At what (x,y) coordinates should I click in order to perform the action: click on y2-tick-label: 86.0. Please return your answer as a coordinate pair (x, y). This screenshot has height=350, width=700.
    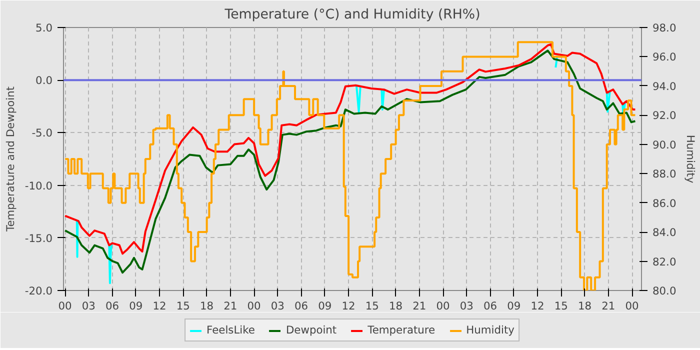
    Looking at the image, I should click on (664, 203).